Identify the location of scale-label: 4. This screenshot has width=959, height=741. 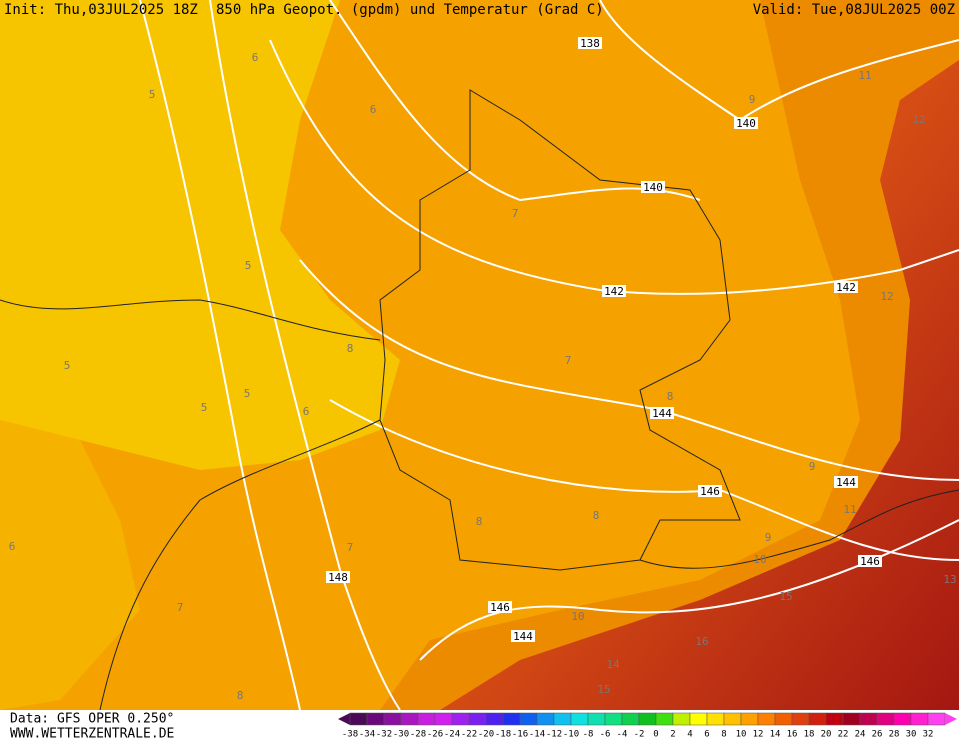
(689, 735).